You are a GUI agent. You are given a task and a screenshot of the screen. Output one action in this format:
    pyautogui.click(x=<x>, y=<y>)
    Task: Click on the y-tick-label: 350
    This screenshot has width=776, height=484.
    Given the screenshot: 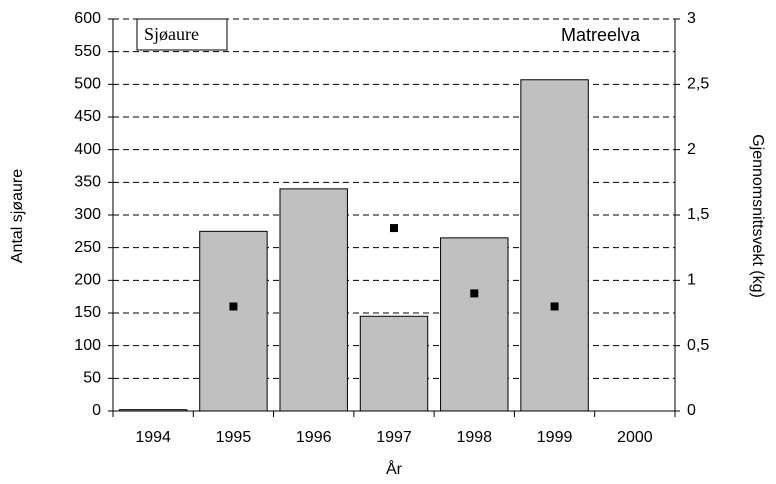 What is the action you would take?
    pyautogui.click(x=87, y=182)
    